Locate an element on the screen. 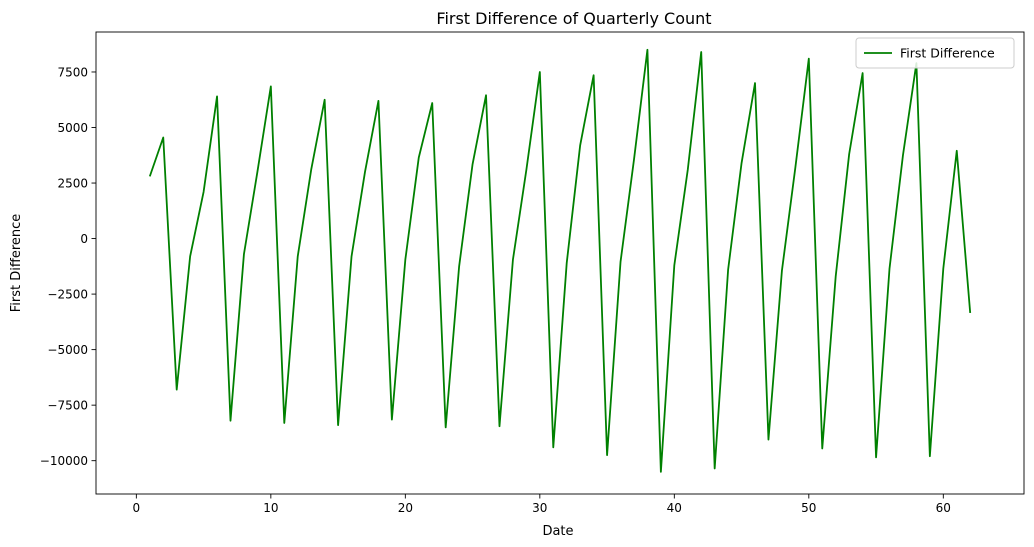 This screenshot has height=547, width=1034. y-axis-label: First Difference is located at coordinates (16, 263).